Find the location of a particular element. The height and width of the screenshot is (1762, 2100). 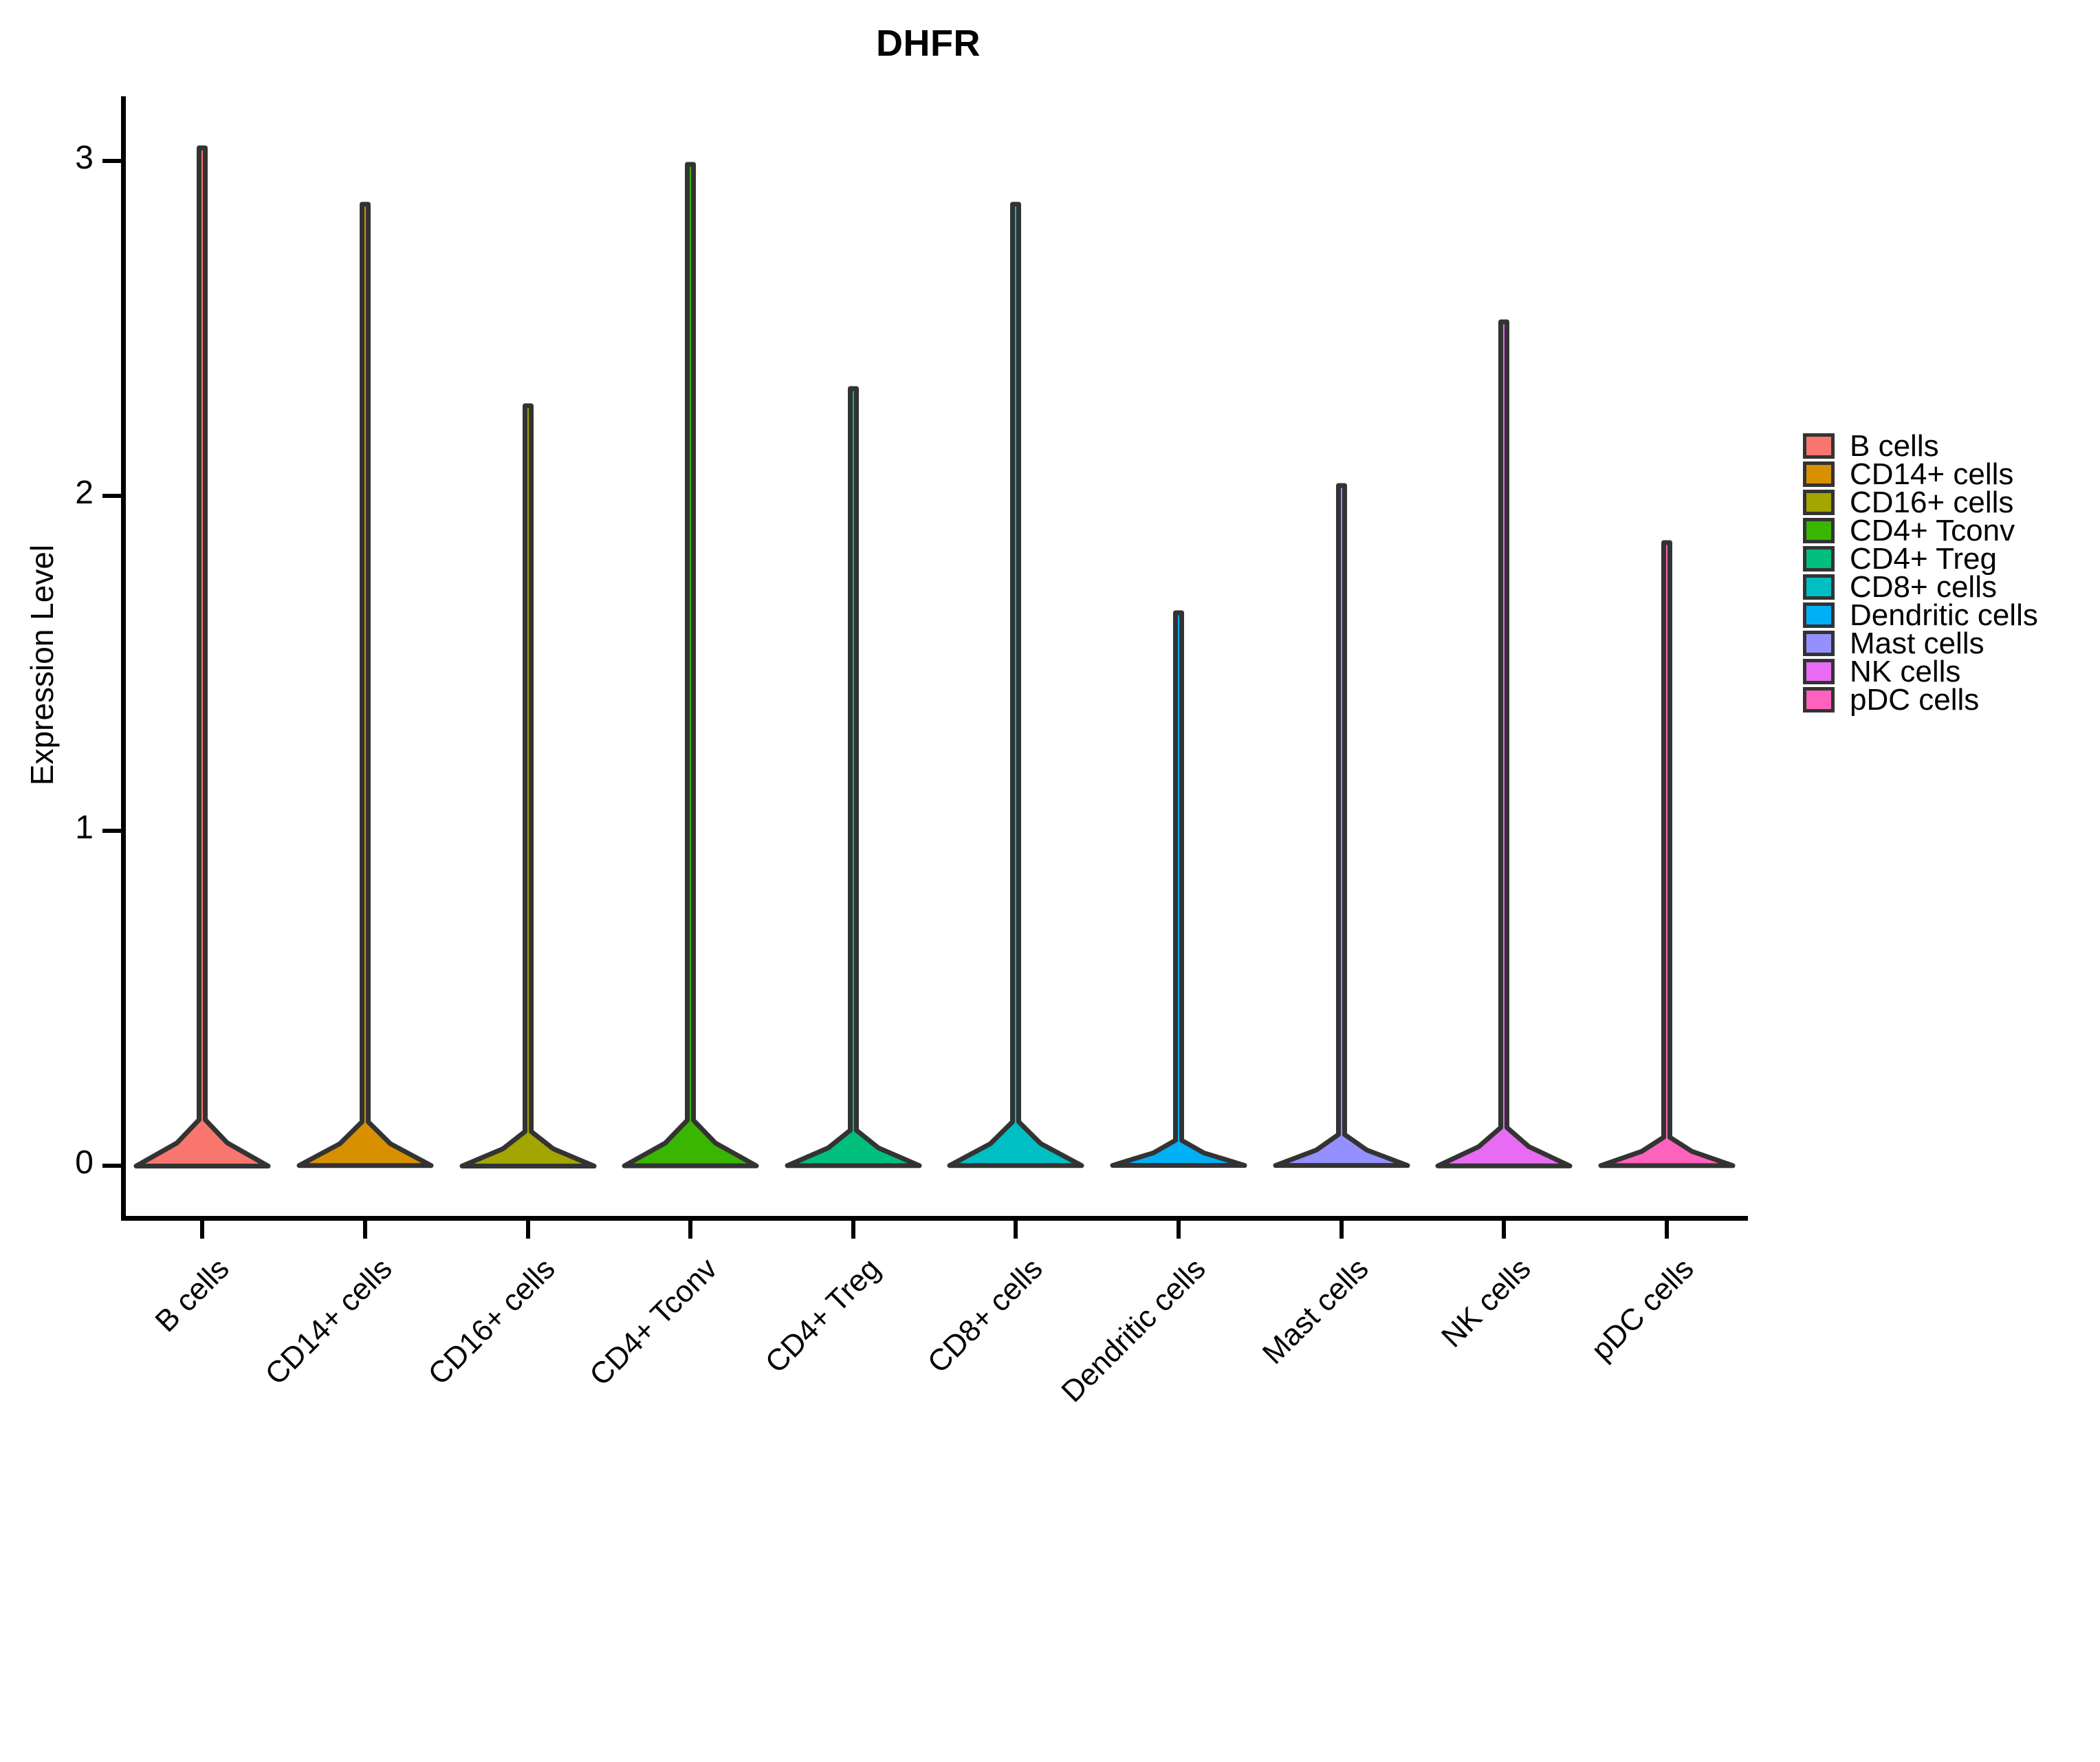

legend-item-8: NK cells is located at coordinates (1921, 671).